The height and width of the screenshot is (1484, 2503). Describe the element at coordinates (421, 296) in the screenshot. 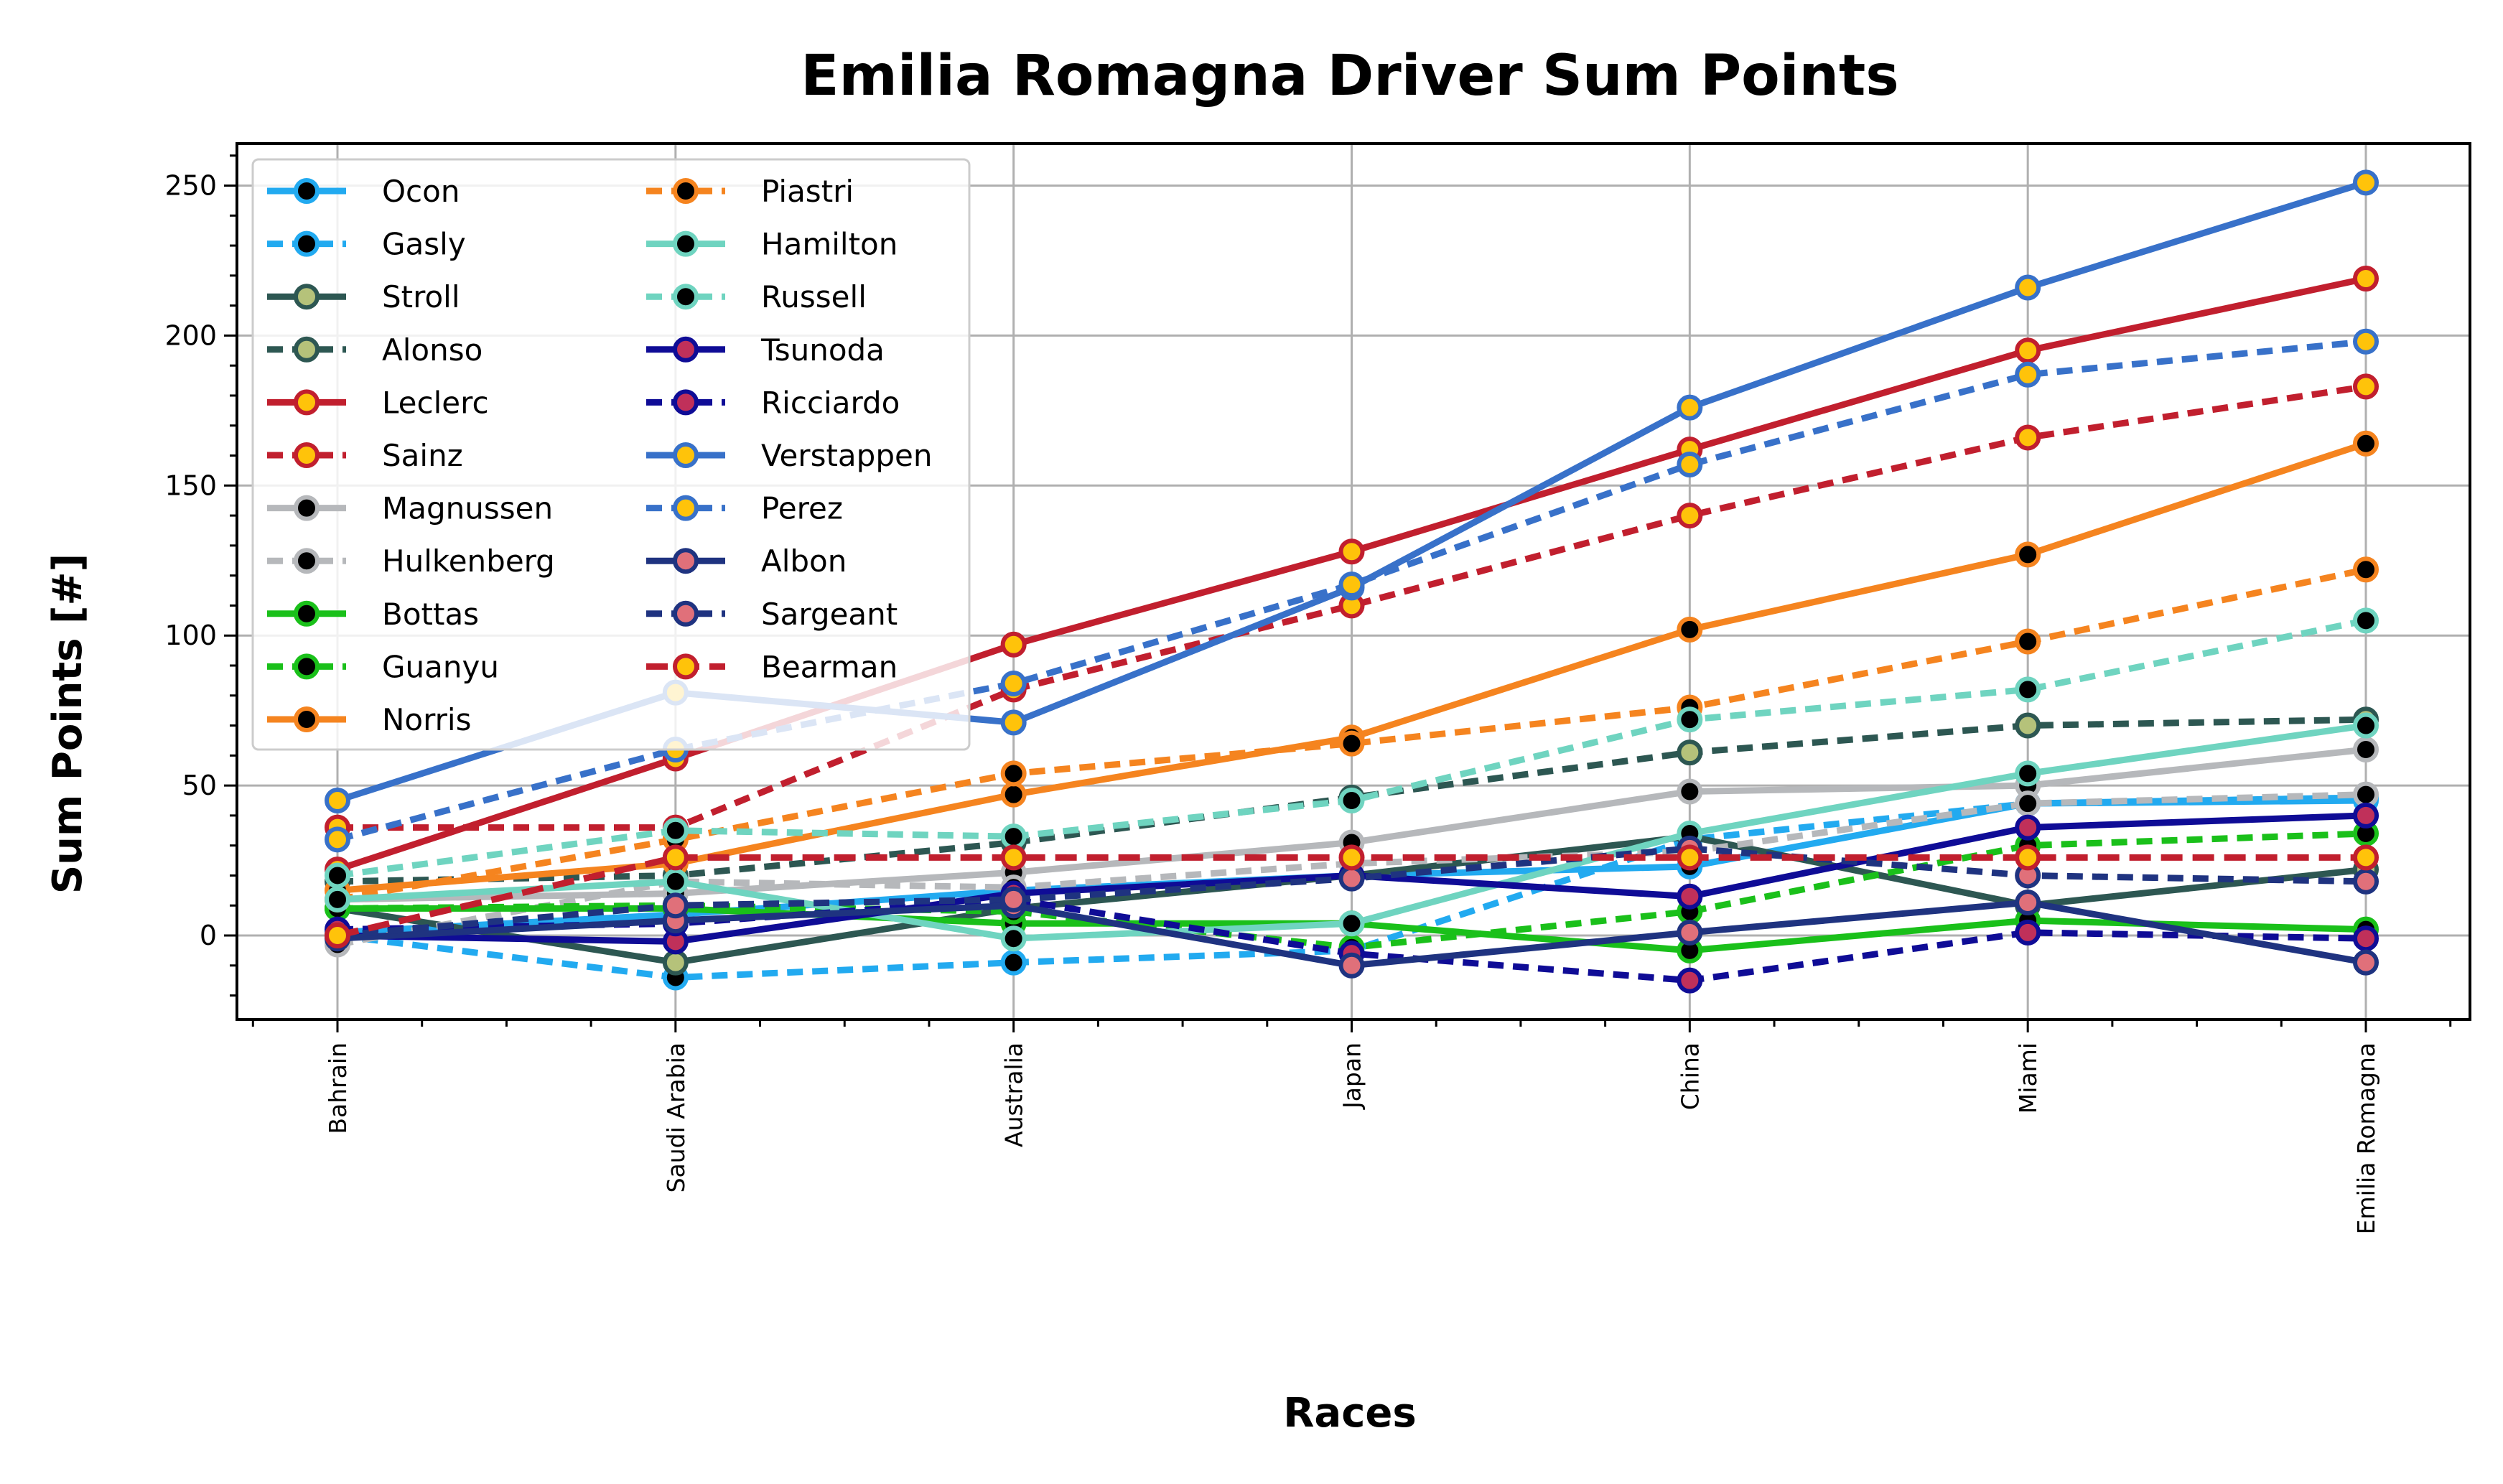

I see `legend-label: Stroll` at that location.